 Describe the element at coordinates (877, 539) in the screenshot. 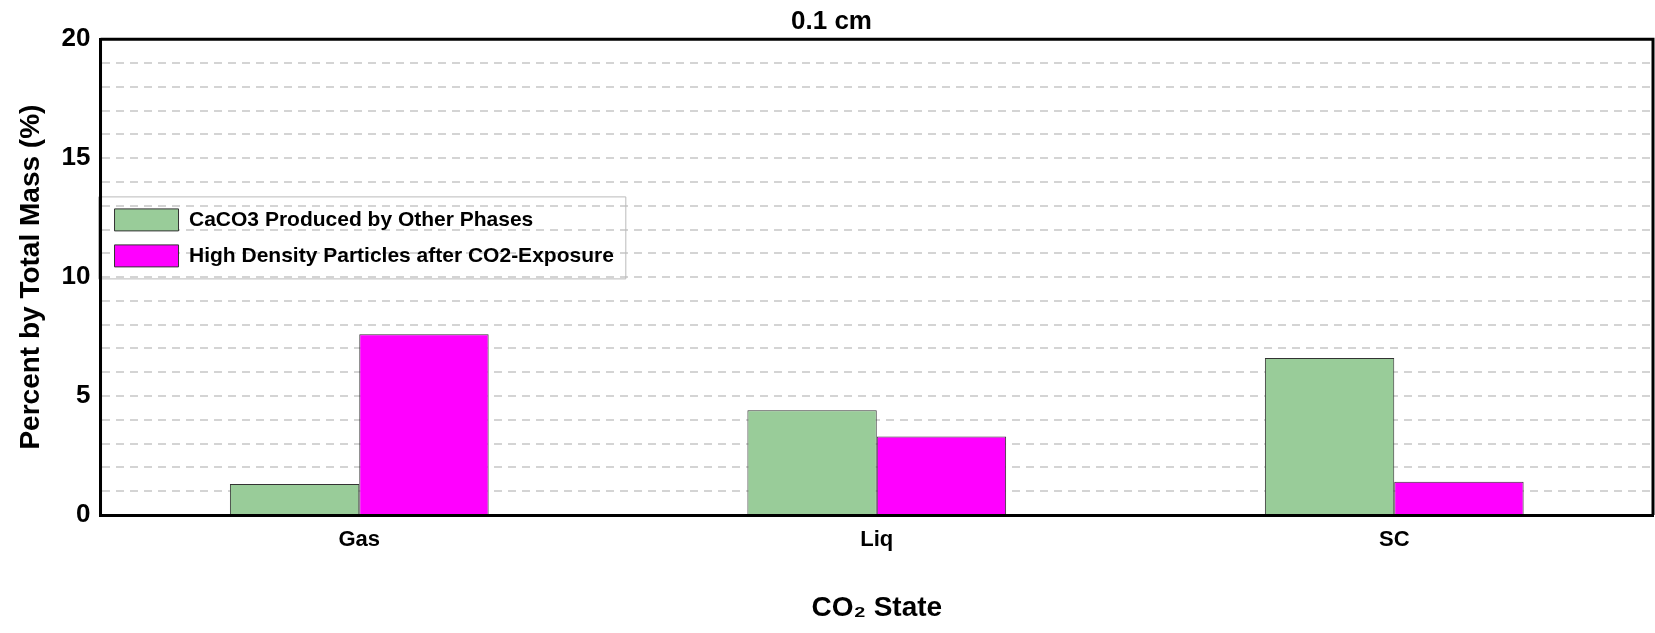

I see `x-tick-label: Liq` at that location.